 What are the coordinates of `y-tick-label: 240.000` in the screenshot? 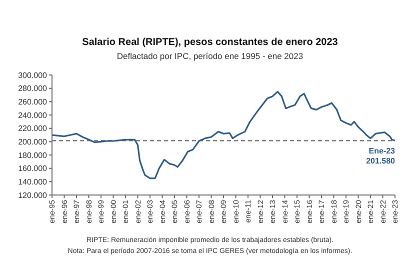 It's located at (33, 115).